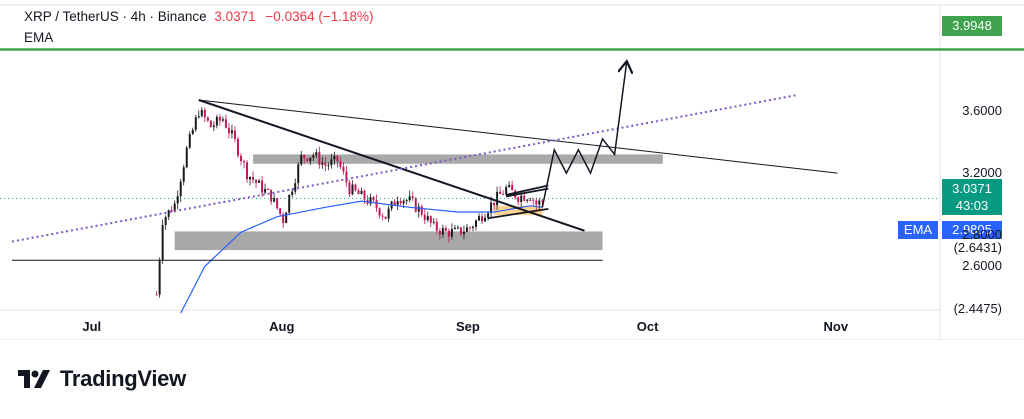 Image resolution: width=1024 pixels, height=419 pixels. I want to click on x-tick-label: Nov, so click(836, 326).